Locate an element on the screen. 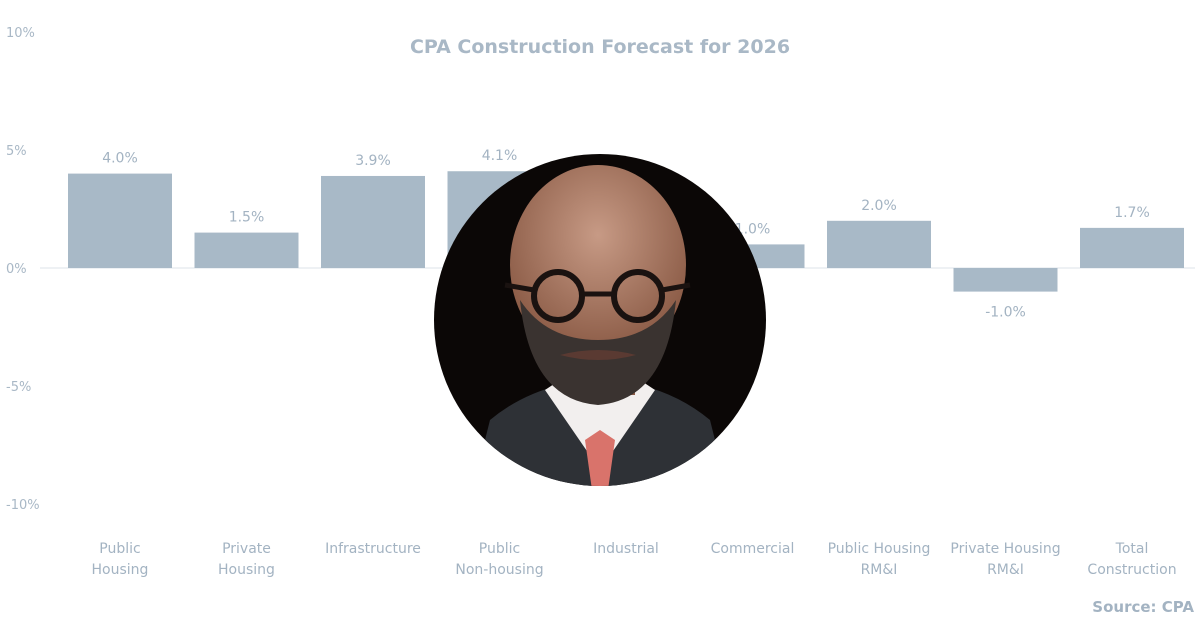 The height and width of the screenshot is (640, 1200). y-tick-label: 0% is located at coordinates (16, 269).